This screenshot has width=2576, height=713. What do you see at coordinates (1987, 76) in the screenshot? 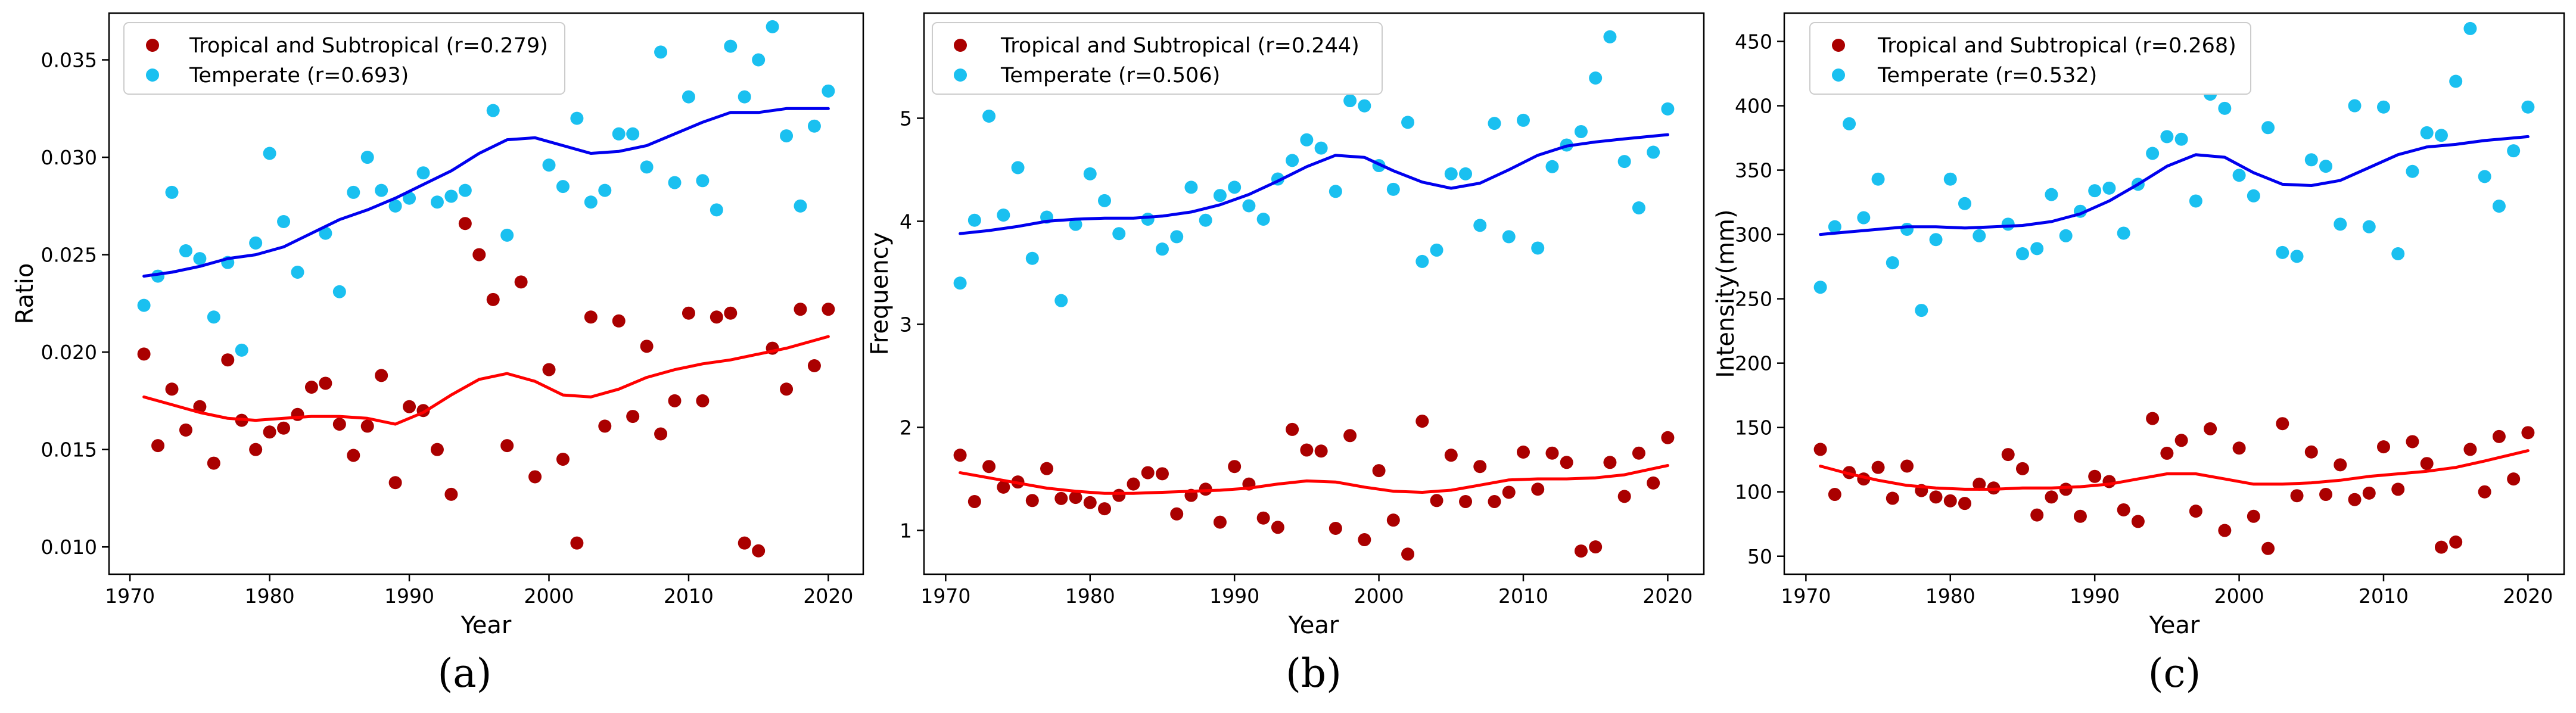
I see `panel-c-legend-label-temperate: Temperate (r=0.532)` at bounding box center [1987, 76].